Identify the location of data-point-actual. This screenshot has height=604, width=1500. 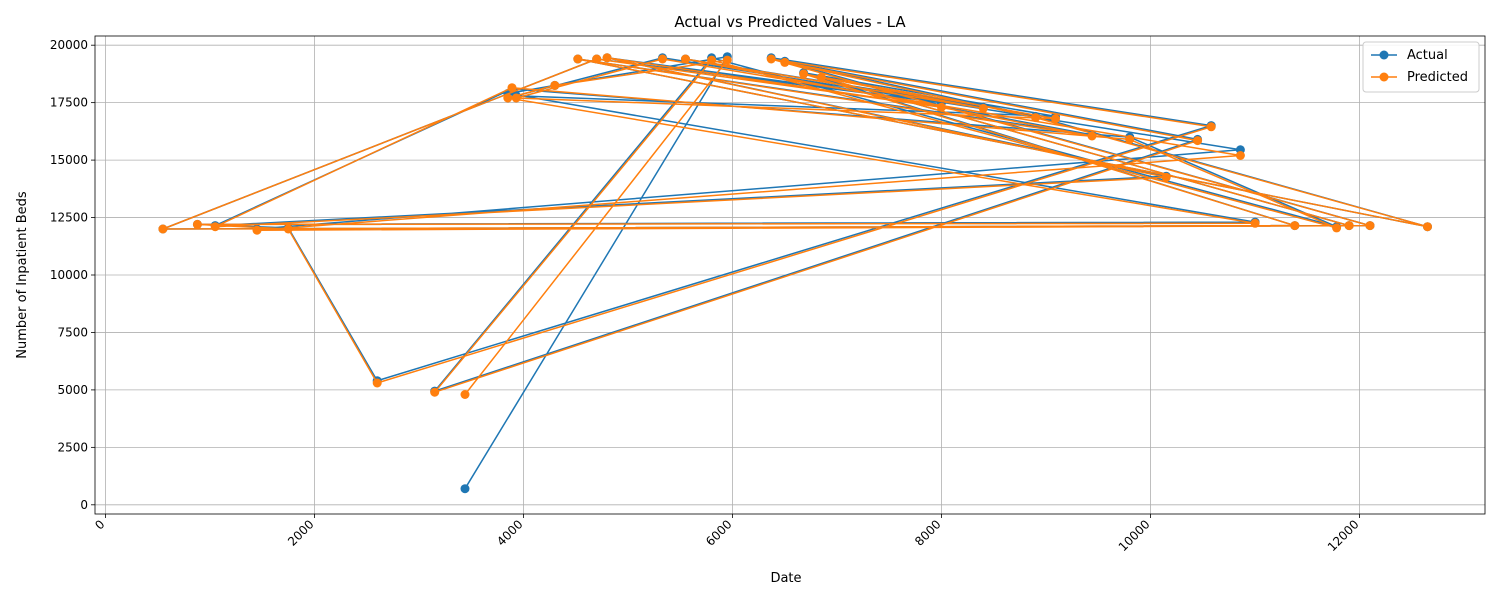
(465, 489).